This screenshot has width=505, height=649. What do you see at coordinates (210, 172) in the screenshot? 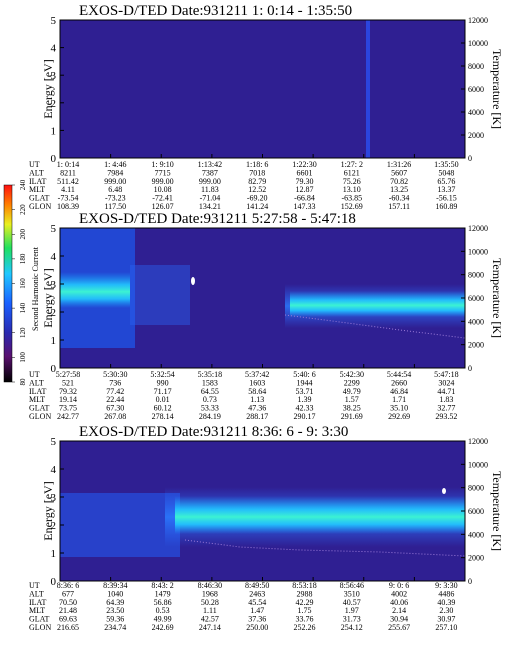
I see `table-cell: 7387` at bounding box center [210, 172].